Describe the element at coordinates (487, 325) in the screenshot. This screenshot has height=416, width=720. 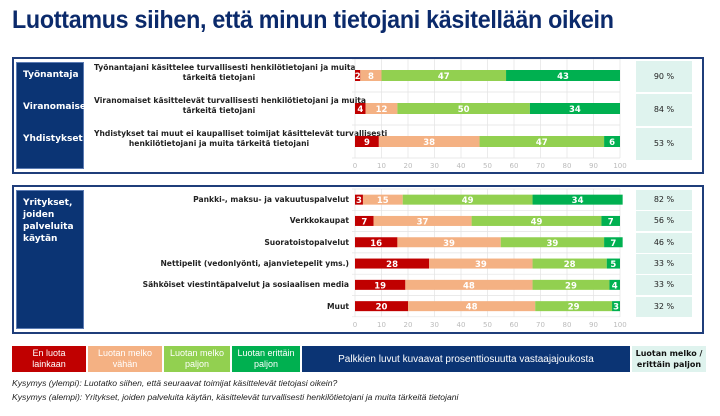
I see `x-tick-label: 50` at that location.